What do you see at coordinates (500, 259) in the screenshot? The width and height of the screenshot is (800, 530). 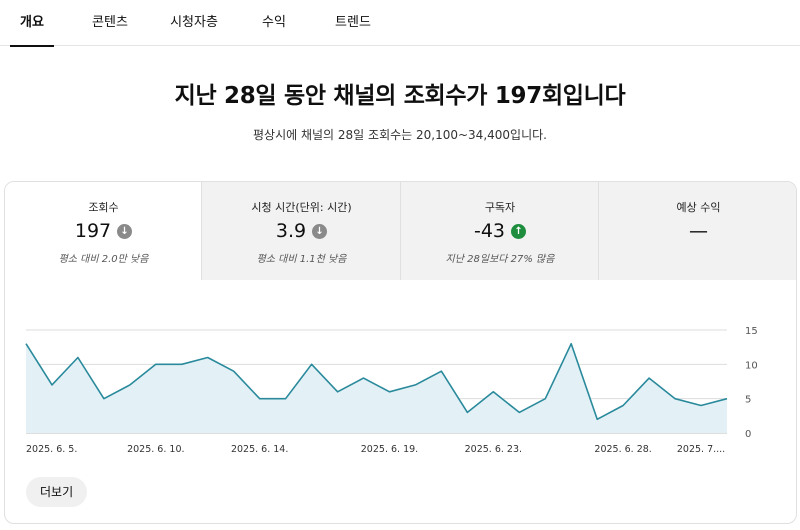 I see `metric-comparison: 지난 28일보다 27% 많음` at bounding box center [500, 259].